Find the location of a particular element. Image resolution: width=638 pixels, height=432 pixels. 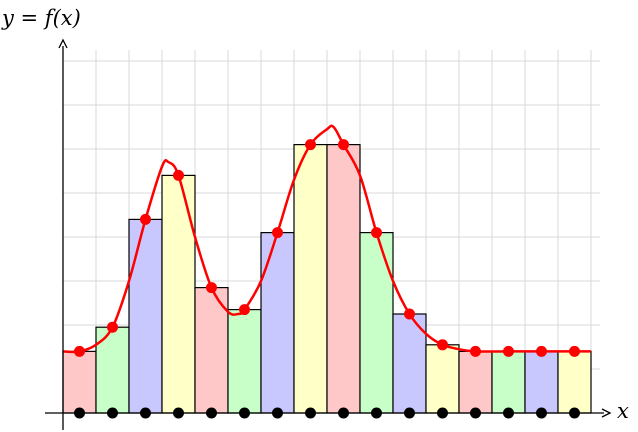

x-axis-label: x is located at coordinates (623, 411).